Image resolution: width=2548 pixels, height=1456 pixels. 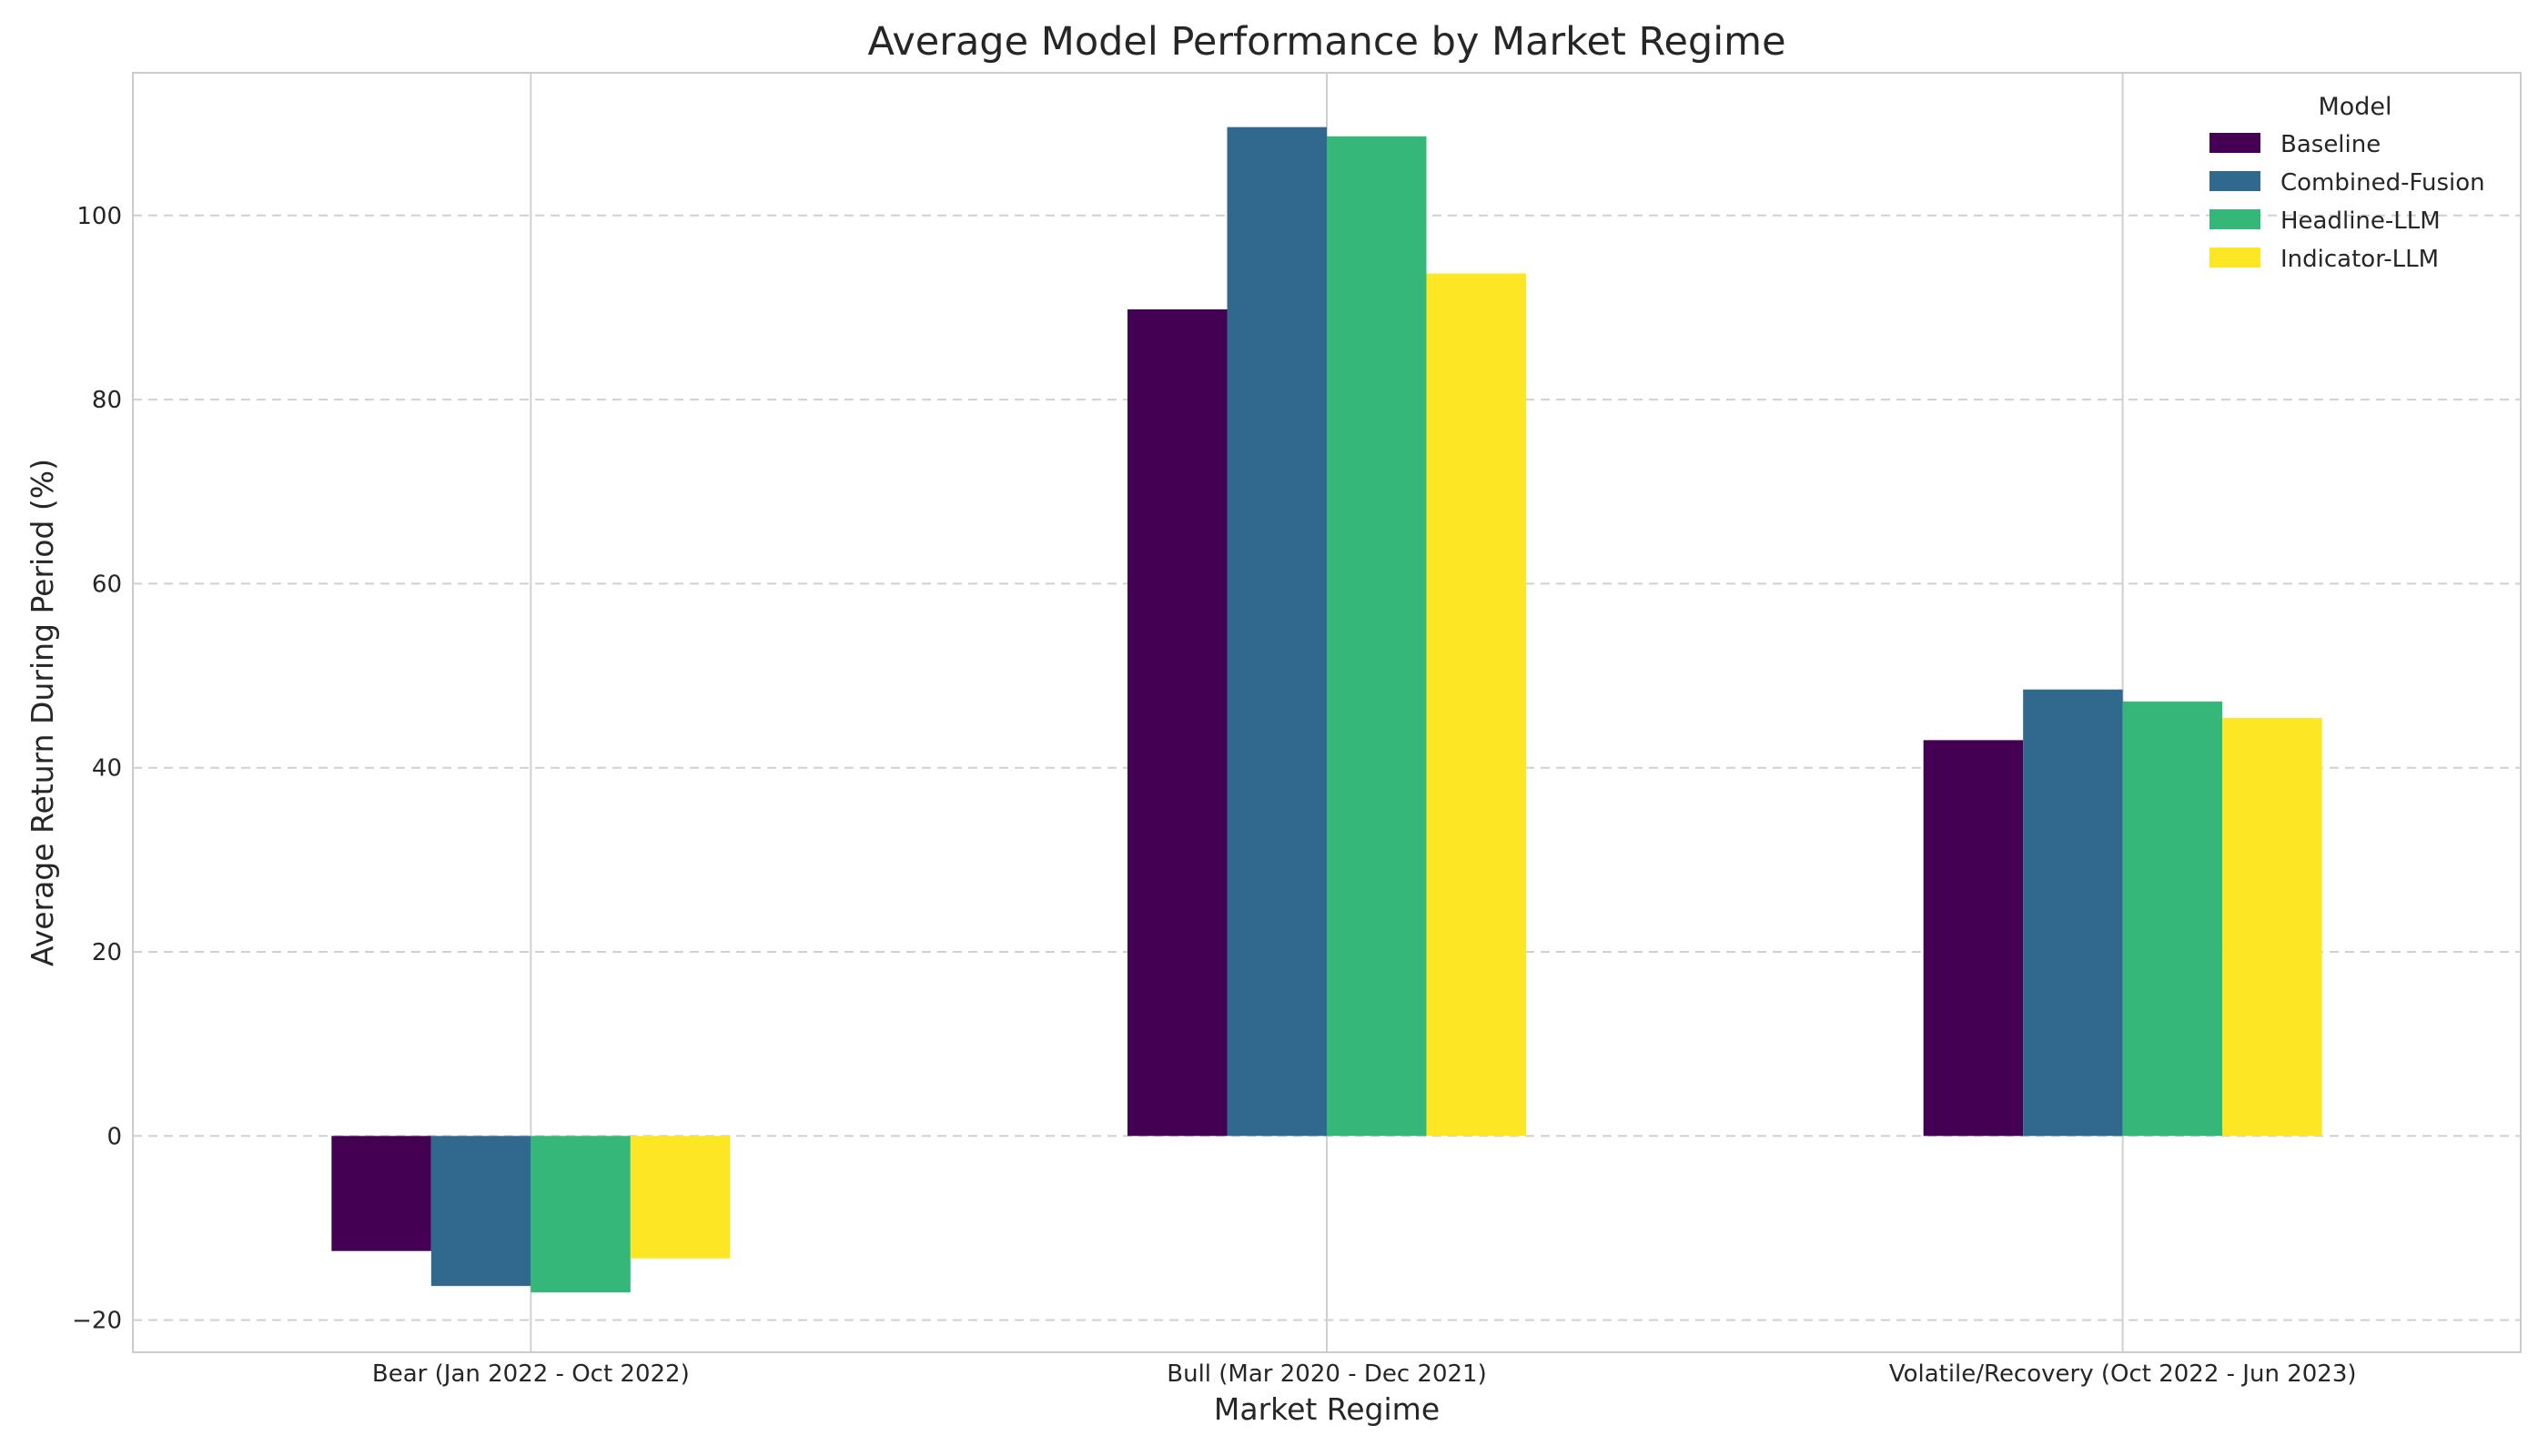 What do you see at coordinates (43, 712) in the screenshot?
I see `y-axis-title: Average Return During Period (%)` at bounding box center [43, 712].